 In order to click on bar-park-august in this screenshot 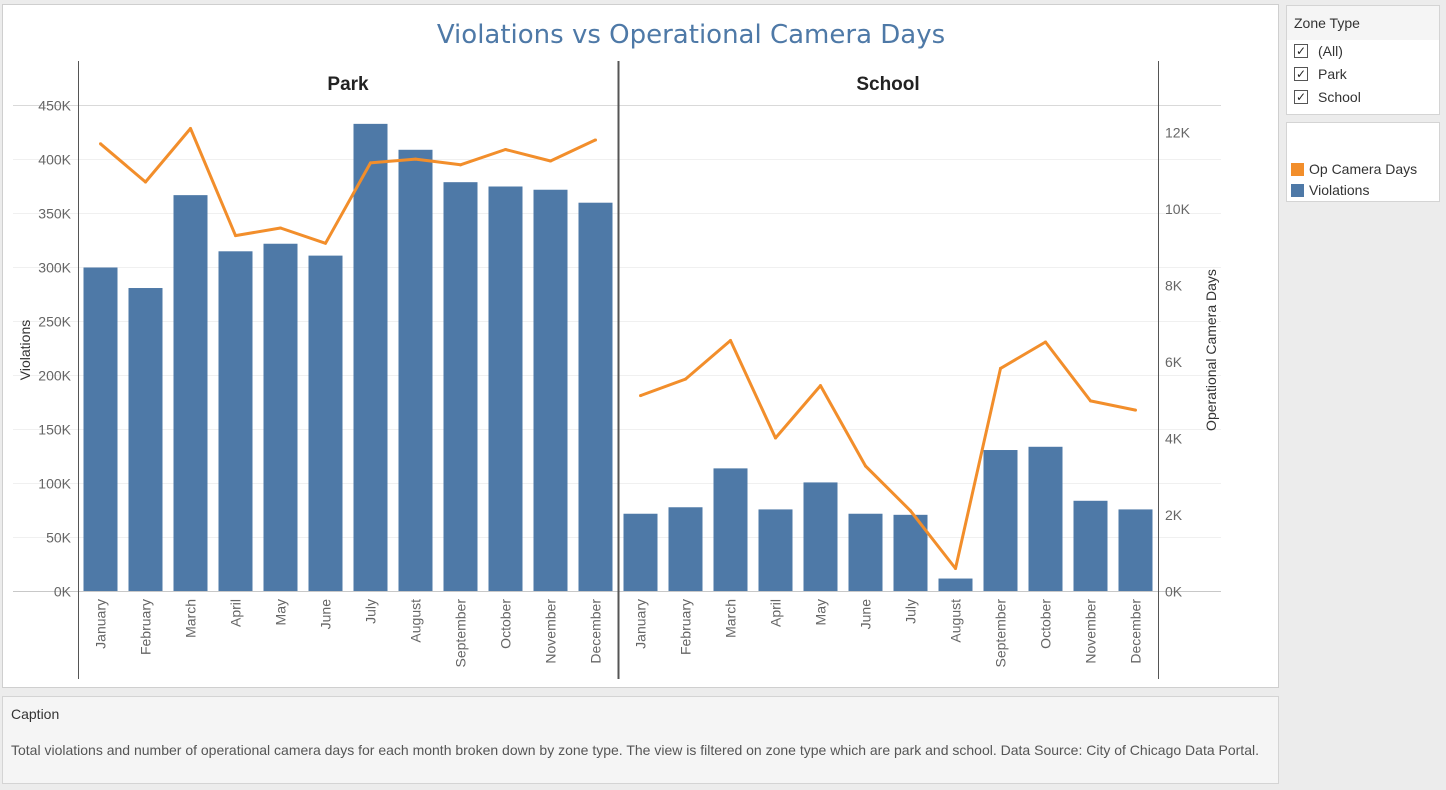, I will do `click(415, 370)`.